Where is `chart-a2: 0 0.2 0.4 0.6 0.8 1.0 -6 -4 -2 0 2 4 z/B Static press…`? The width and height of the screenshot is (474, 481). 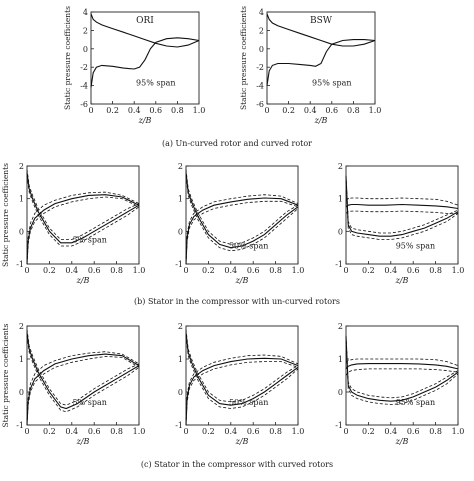 chart-a2: 0 0.2 0.4 0.6 0.8 1.0 -6 -4 -2 0 2 4 z/B Static press… is located at coordinates (310, 65).